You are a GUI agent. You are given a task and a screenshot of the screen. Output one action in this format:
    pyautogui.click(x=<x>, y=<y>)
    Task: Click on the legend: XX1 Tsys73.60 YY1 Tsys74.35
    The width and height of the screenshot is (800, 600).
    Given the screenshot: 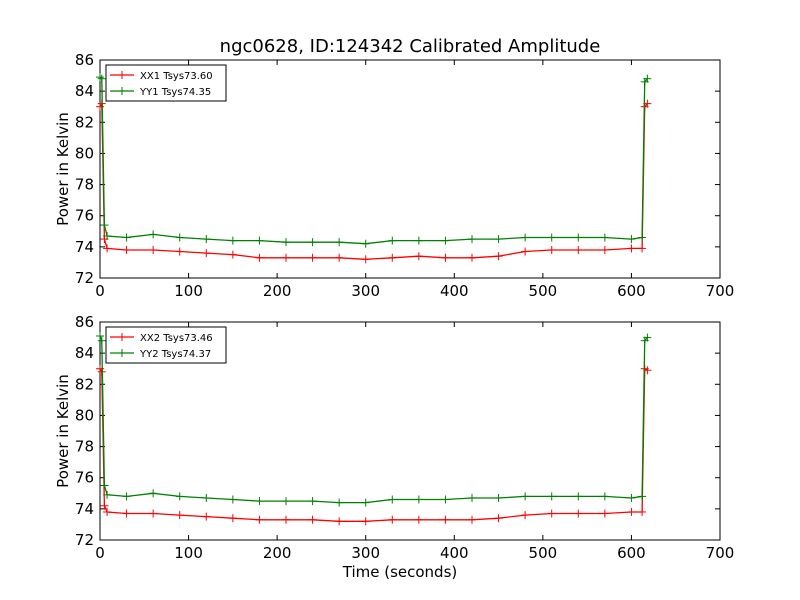 What is the action you would take?
    pyautogui.click(x=166, y=83)
    